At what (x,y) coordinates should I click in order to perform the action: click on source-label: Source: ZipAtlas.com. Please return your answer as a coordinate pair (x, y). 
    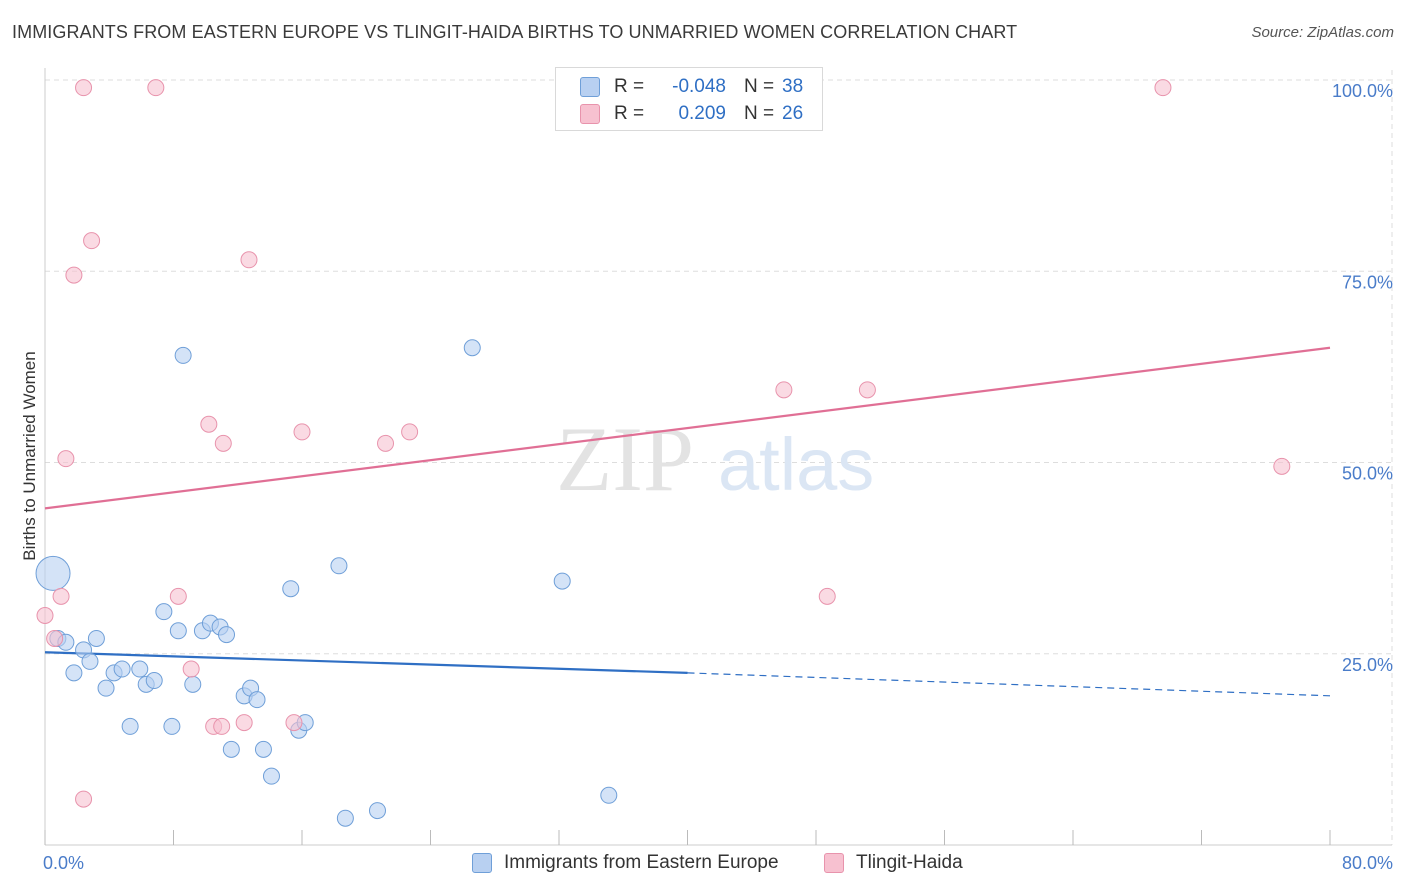
    Looking at the image, I should click on (1322, 32).